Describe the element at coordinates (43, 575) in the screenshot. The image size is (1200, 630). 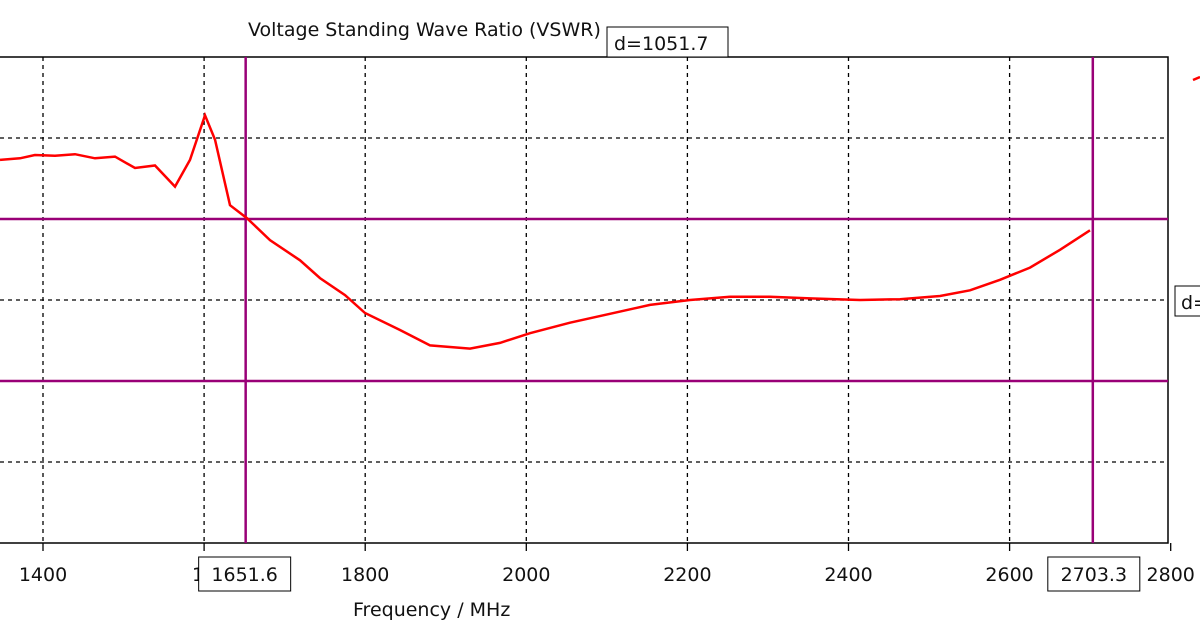
I see `x-tick-label: 1400` at that location.